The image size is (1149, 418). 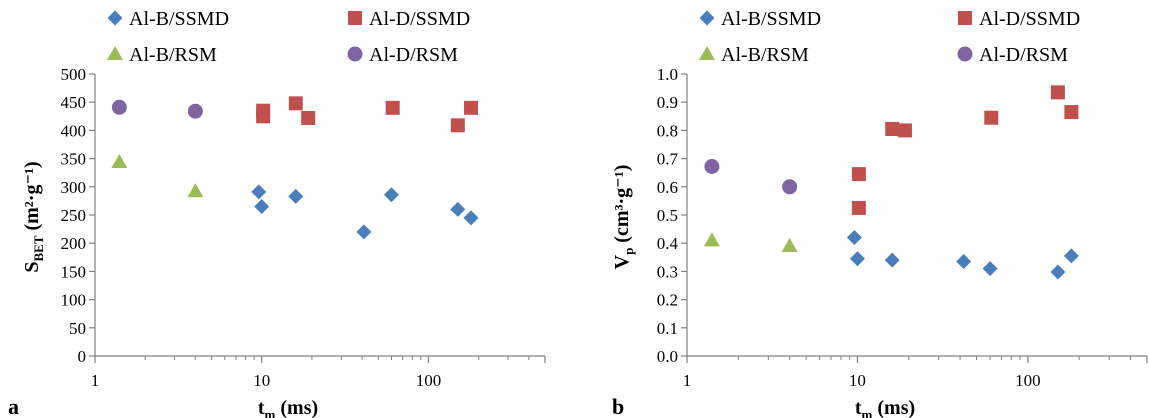 What do you see at coordinates (667, 328) in the screenshot?
I see `y-tick-label: 0.1` at bounding box center [667, 328].